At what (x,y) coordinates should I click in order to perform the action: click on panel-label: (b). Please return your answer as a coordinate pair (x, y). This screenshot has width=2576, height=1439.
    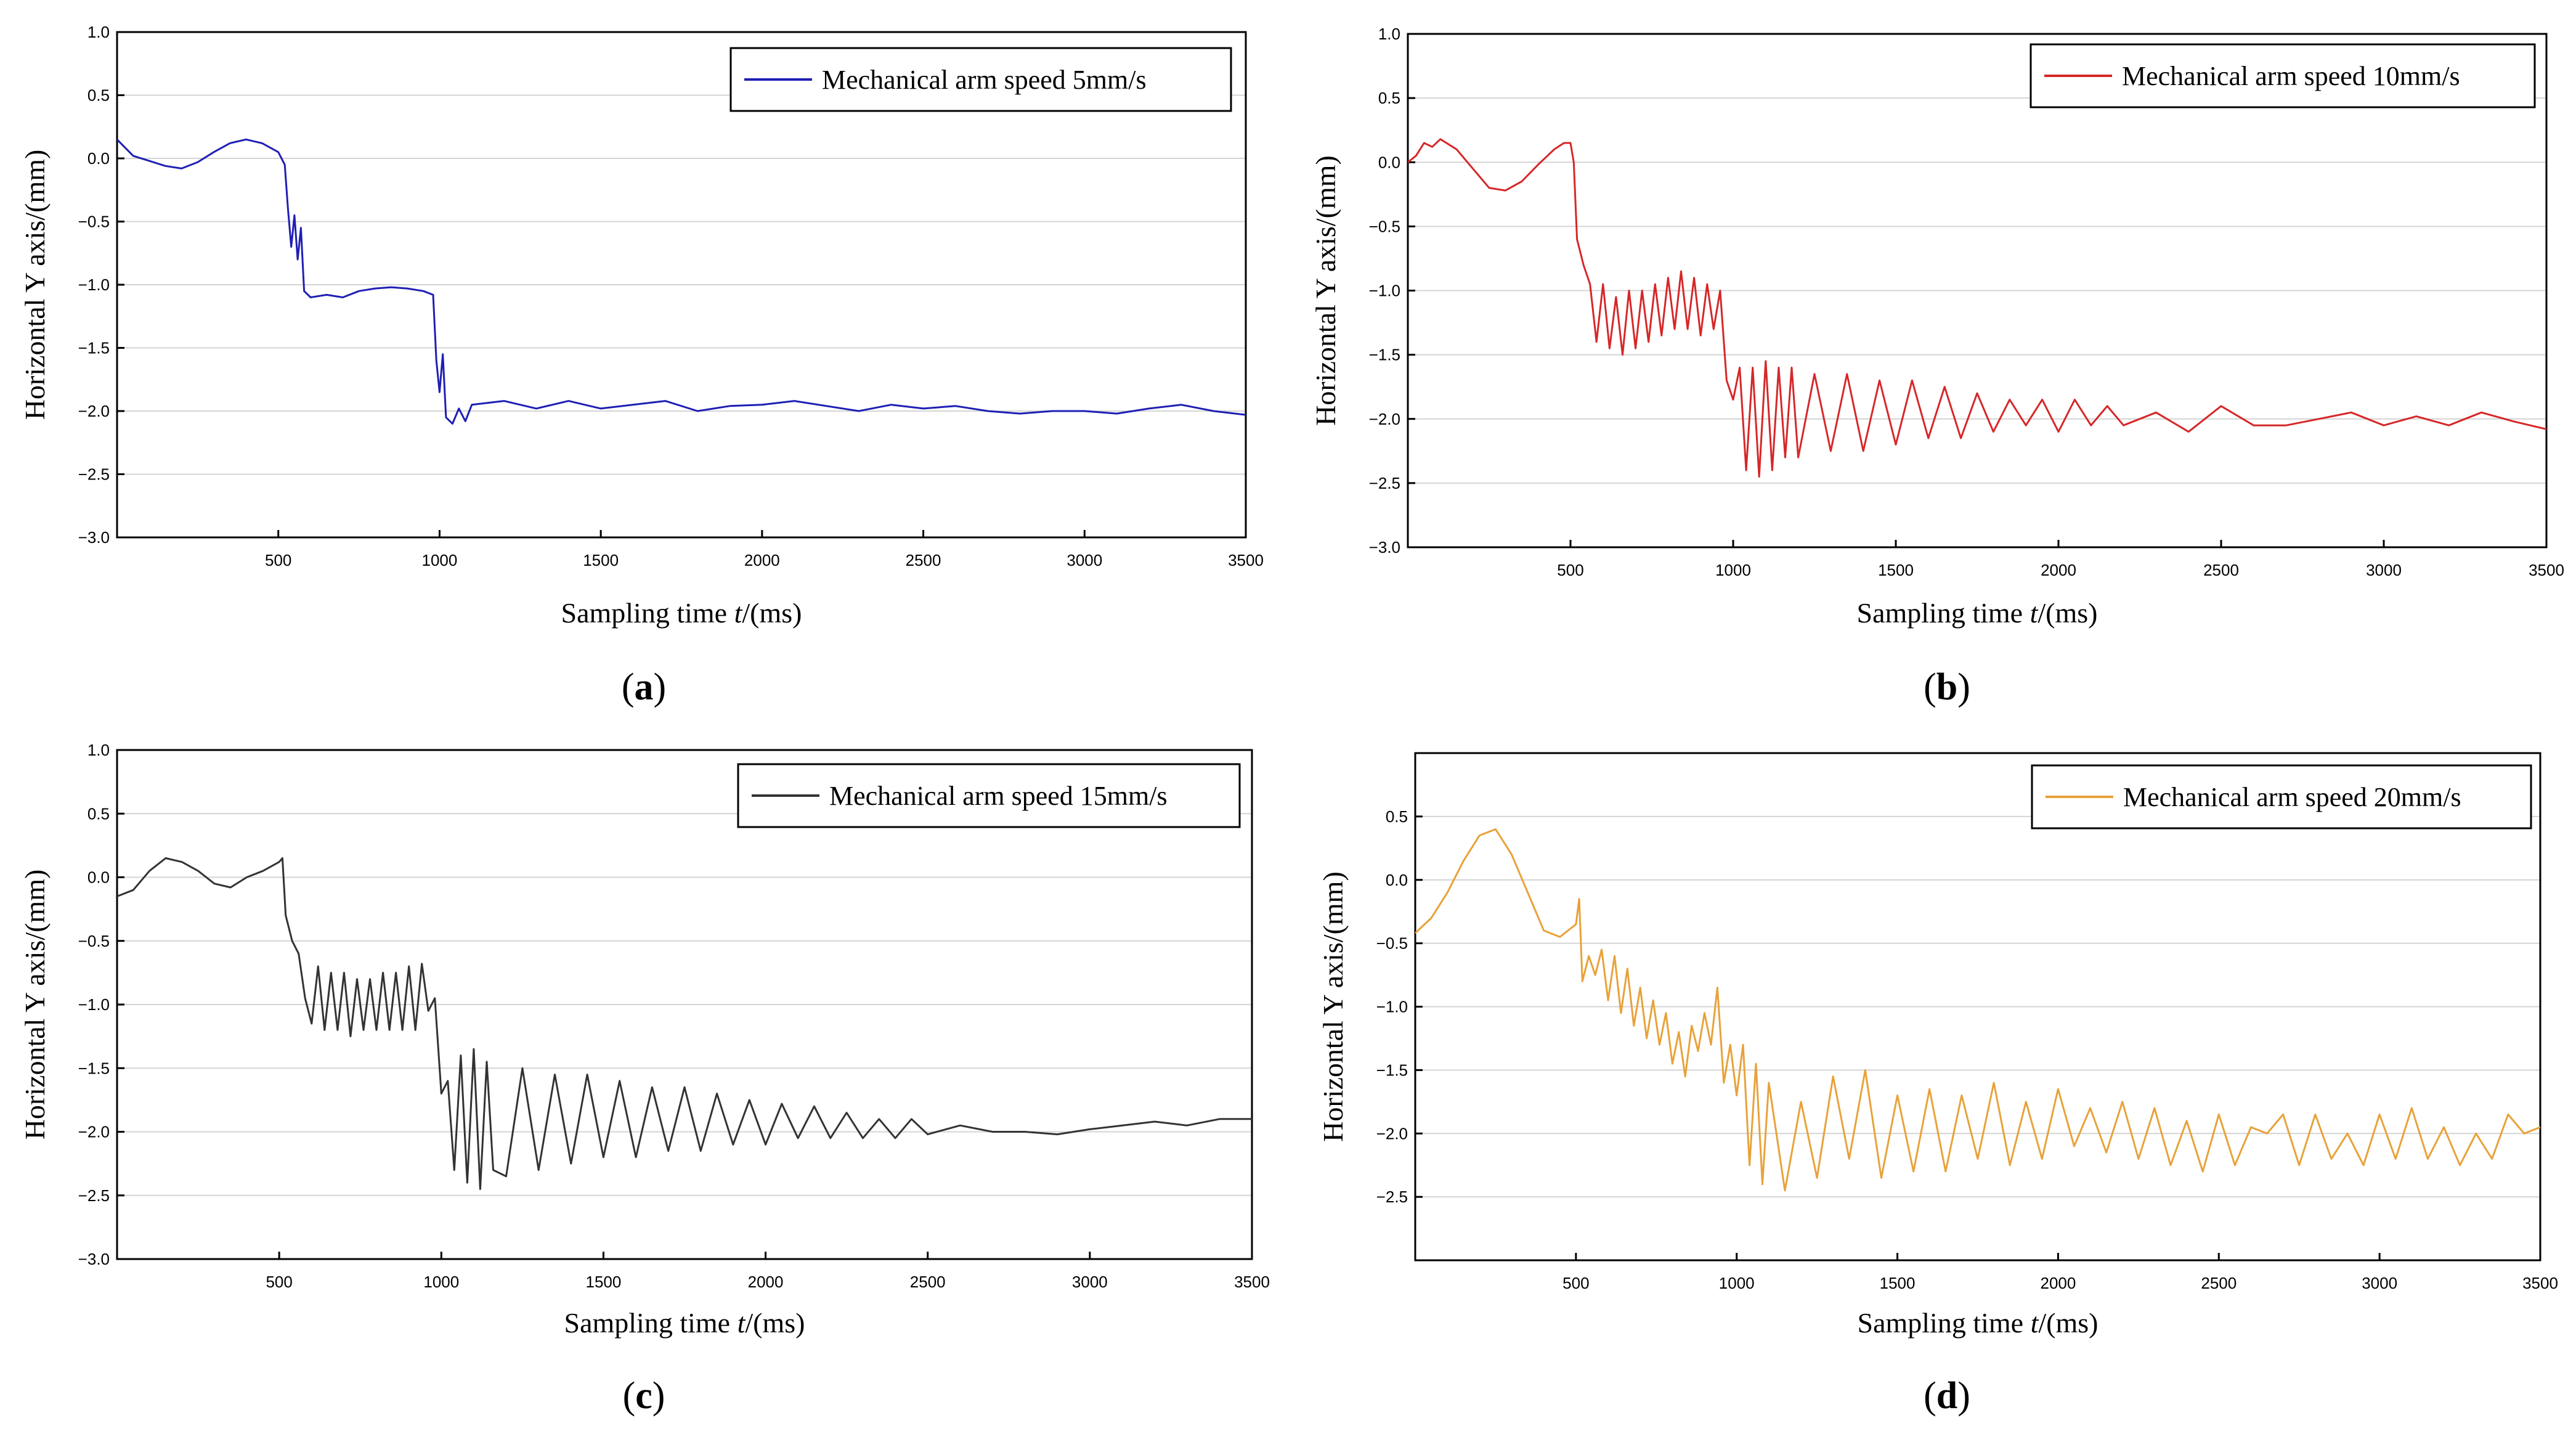
    Looking at the image, I should click on (1947, 687).